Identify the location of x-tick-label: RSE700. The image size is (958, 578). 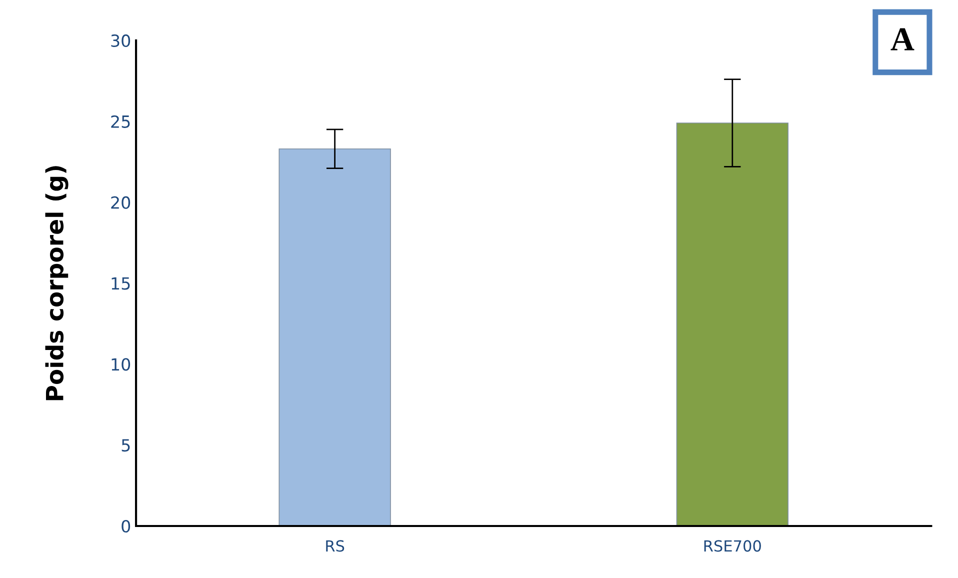
(732, 546).